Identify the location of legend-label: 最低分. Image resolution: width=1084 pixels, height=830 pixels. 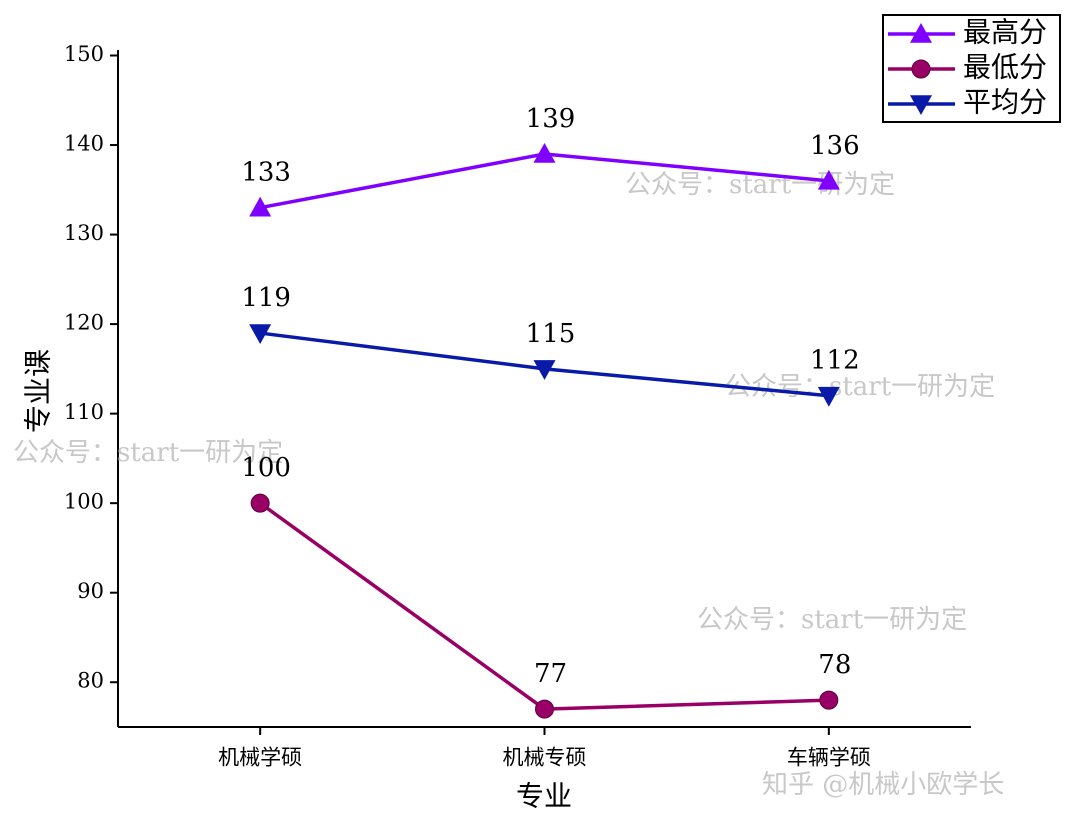
(1005, 67).